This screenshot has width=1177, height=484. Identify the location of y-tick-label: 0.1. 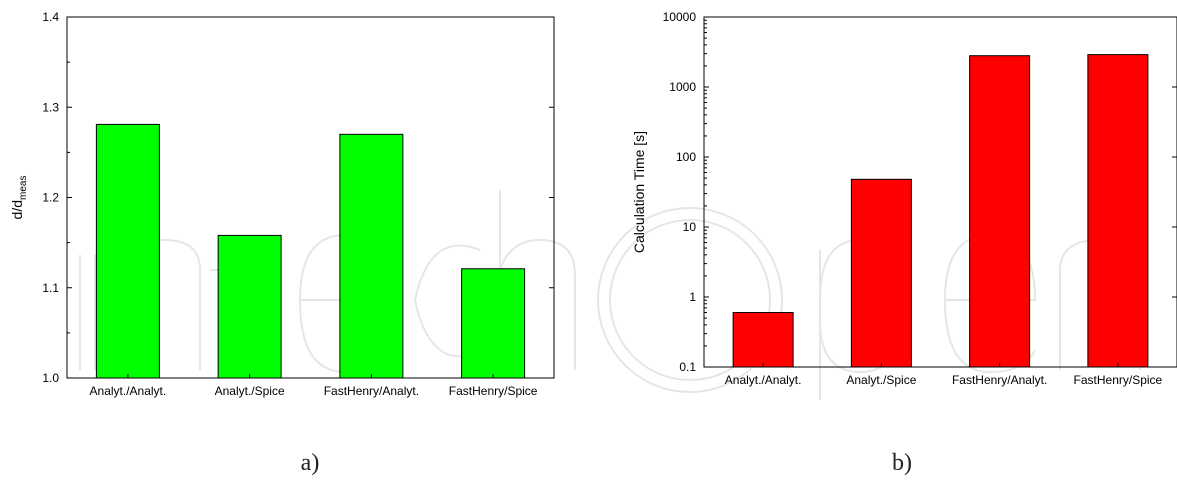
(687, 367).